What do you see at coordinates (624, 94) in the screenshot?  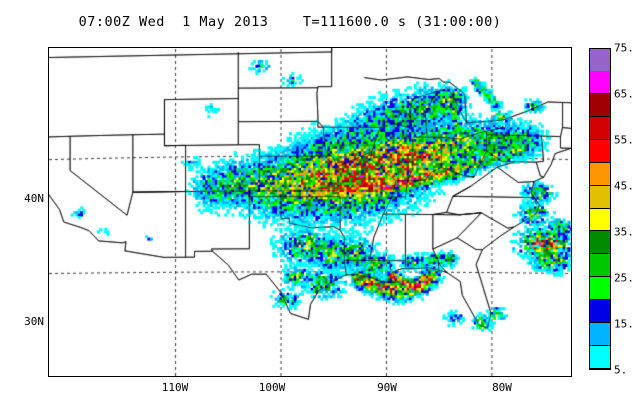 I see `colorbar-tick-65: 65.` at bounding box center [624, 94].